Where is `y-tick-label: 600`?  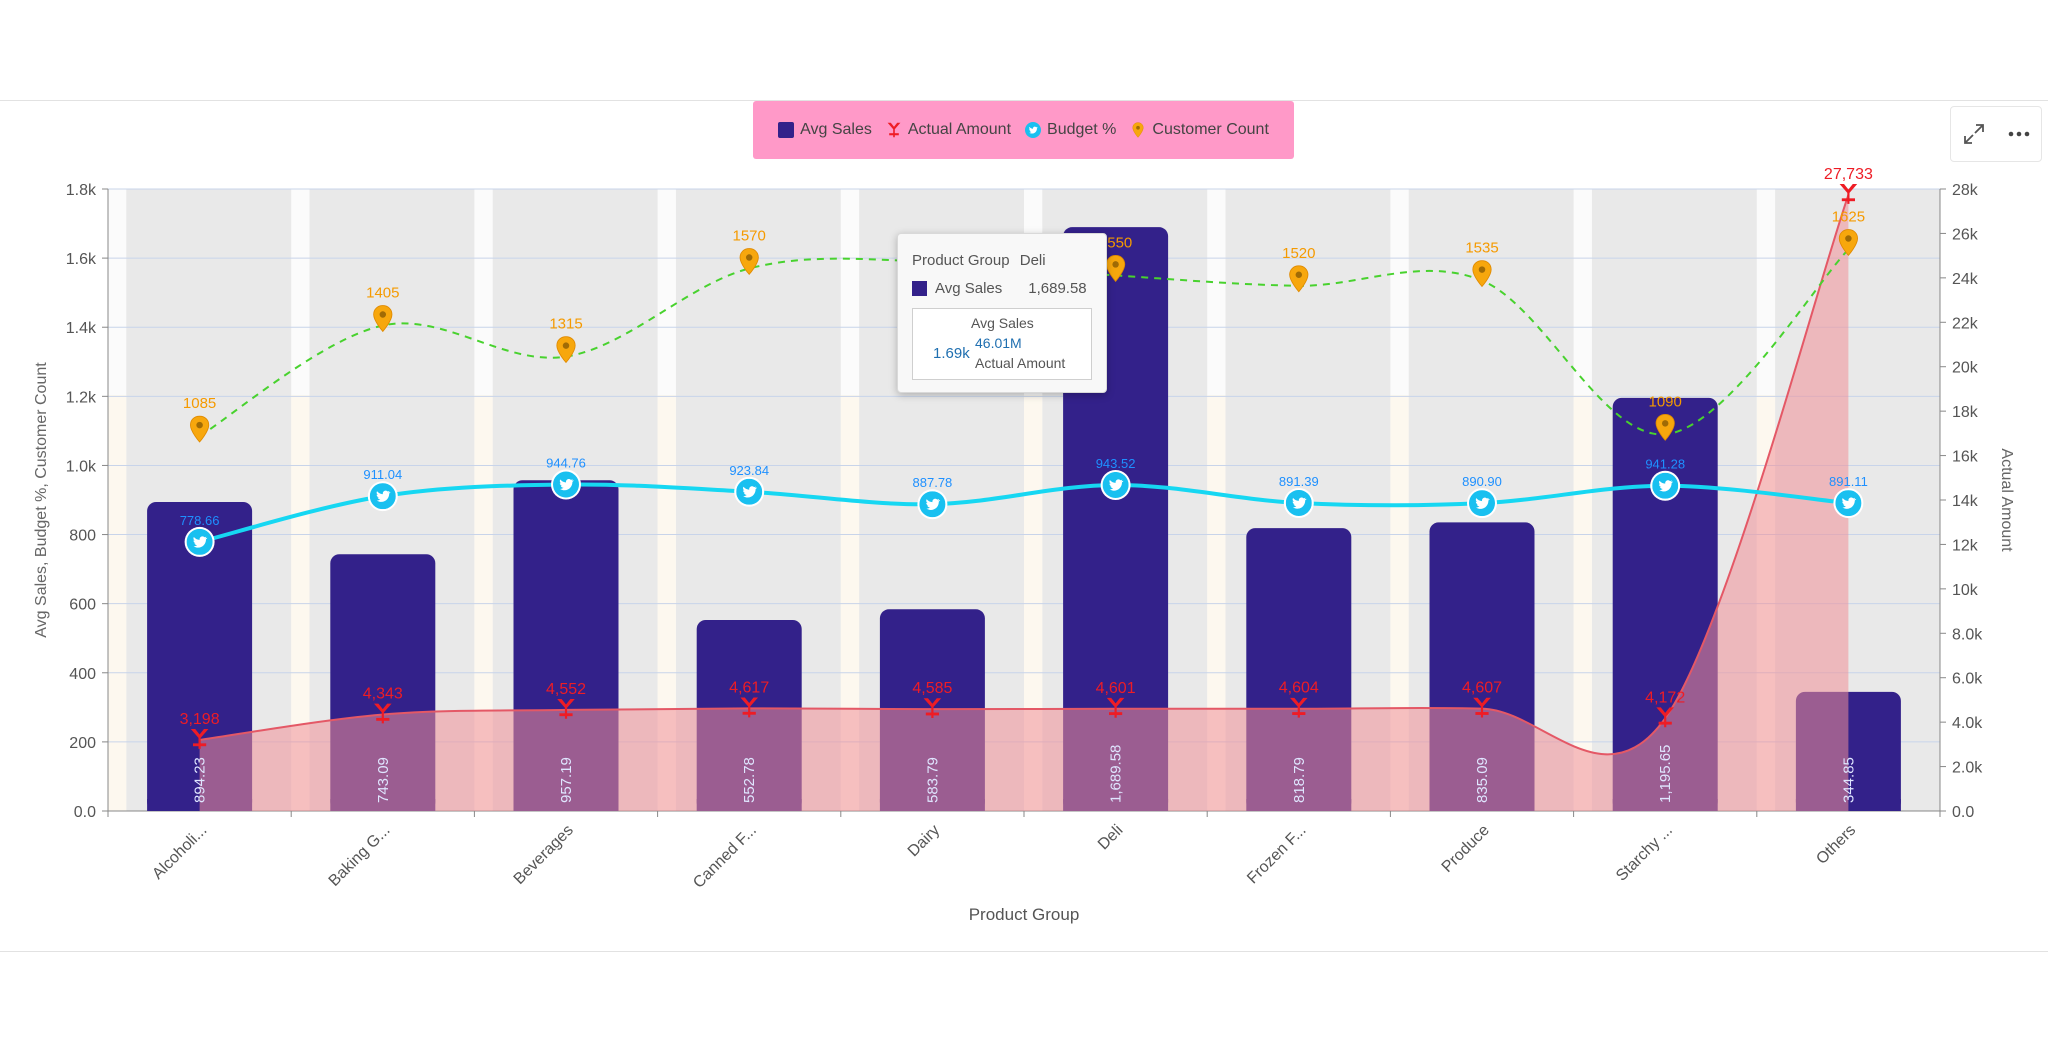 y-tick-label: 600 is located at coordinates (82, 605).